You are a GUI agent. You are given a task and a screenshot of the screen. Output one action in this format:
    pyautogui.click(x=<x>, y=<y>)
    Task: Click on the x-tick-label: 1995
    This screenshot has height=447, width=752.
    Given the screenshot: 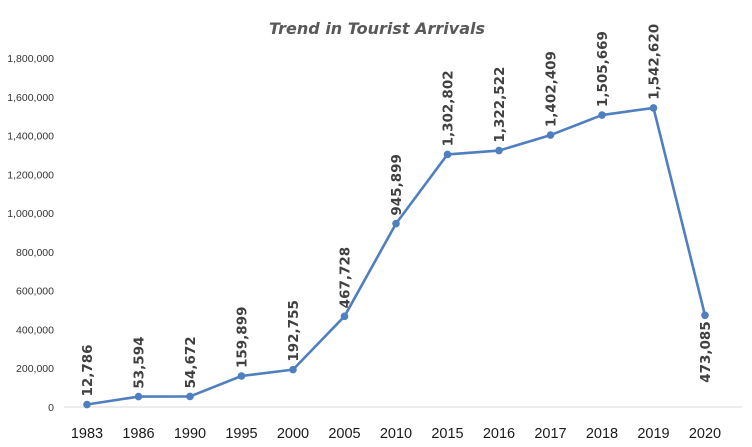 What is the action you would take?
    pyautogui.click(x=241, y=434)
    